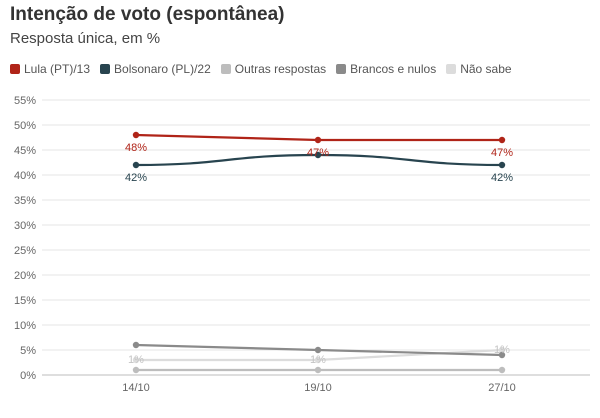  I want to click on y-tick-label: 10%, so click(25, 326).